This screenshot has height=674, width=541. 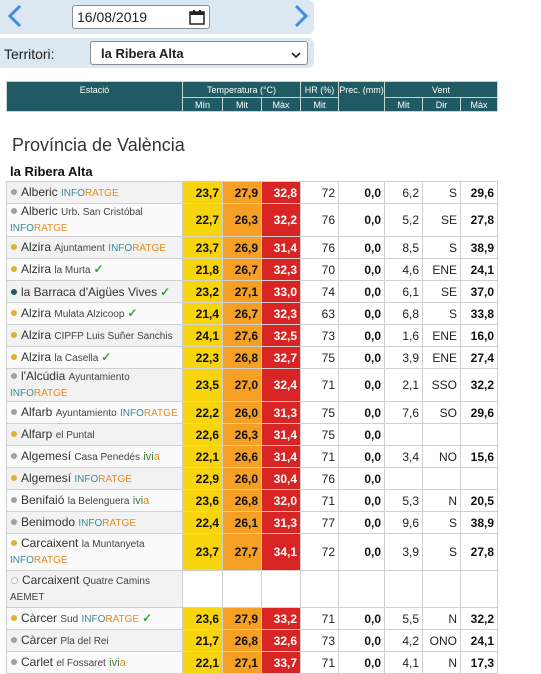 I want to click on territory-select: la Ribera Alta, so click(x=199, y=53).